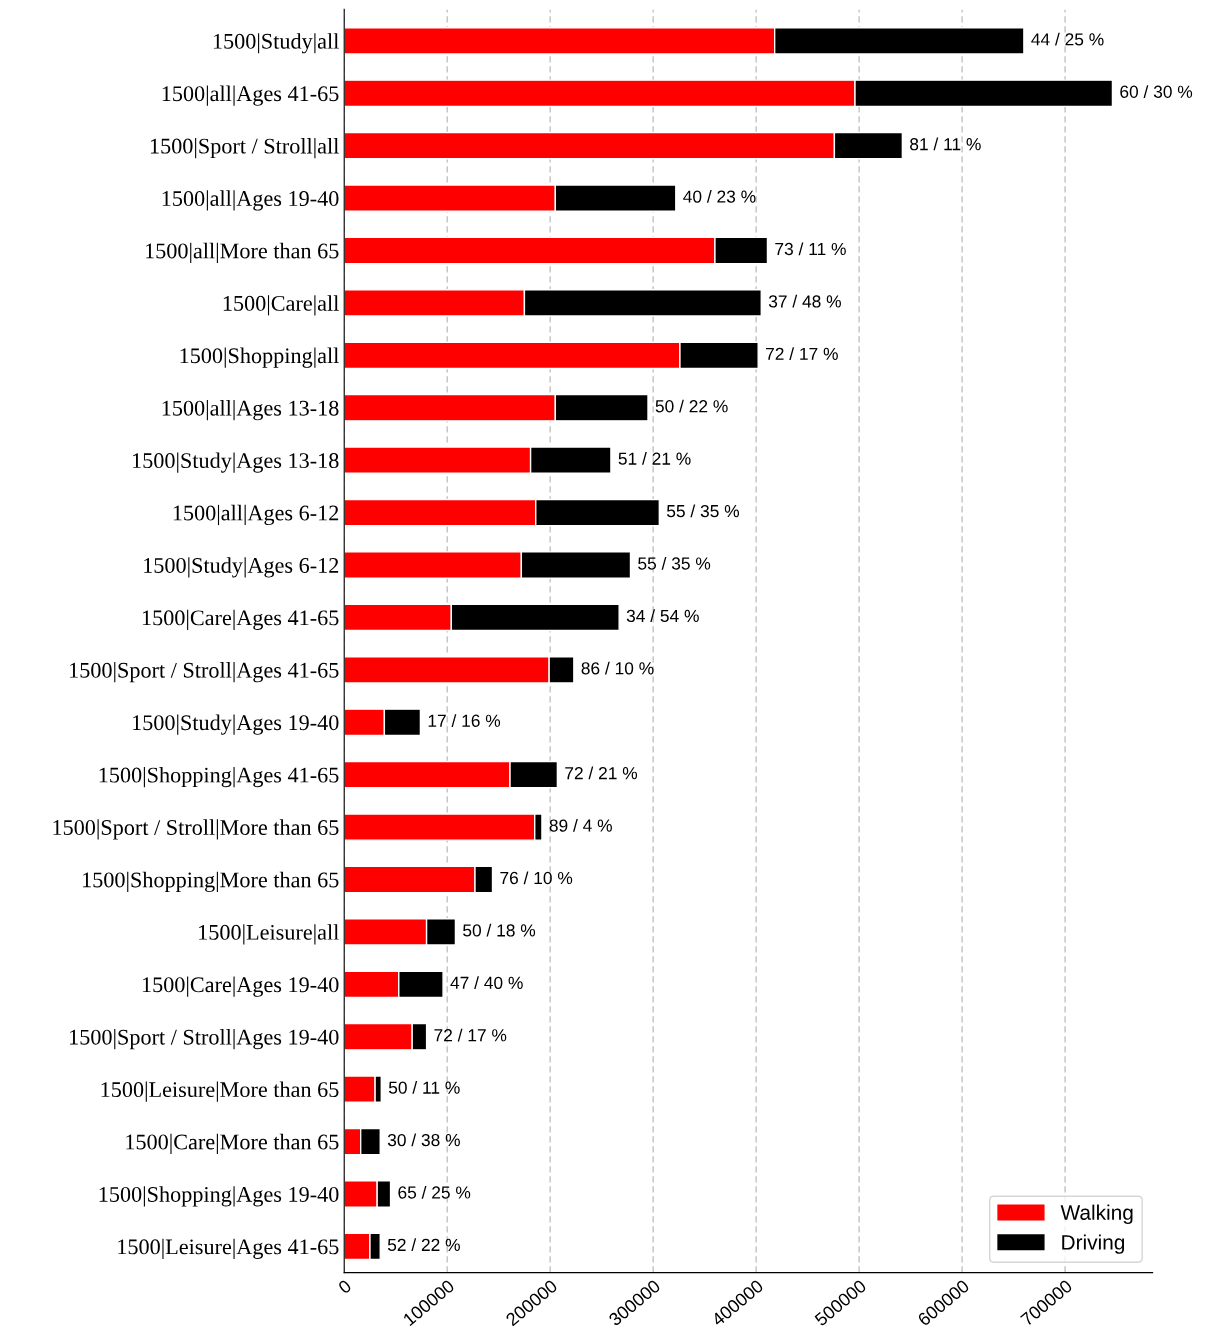 The image size is (1212, 1341). What do you see at coordinates (423, 1140) in the screenshot?
I see `annotation: 30 / 38 %` at bounding box center [423, 1140].